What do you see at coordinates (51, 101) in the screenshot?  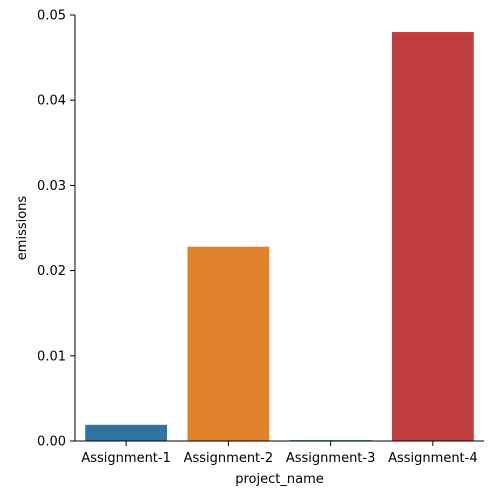 I see `y-tick-label: 0.04` at bounding box center [51, 101].